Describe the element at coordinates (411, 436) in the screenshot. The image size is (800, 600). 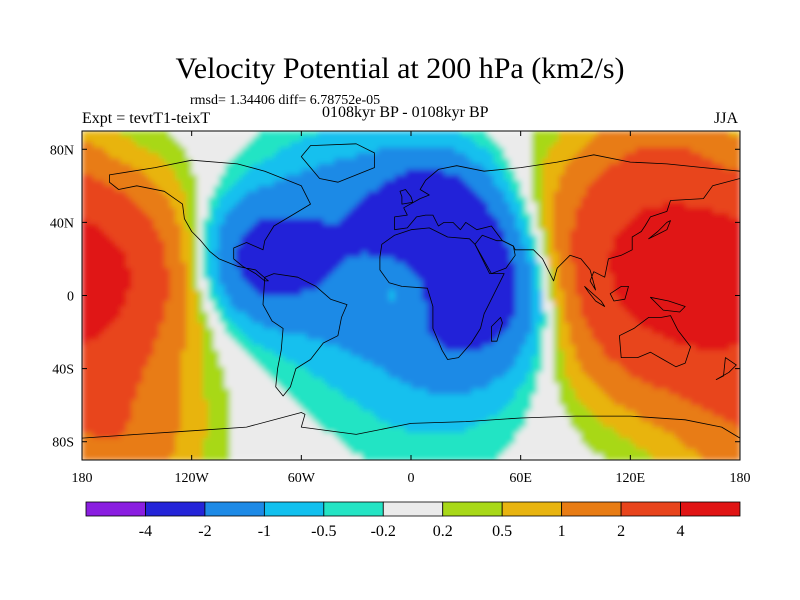
I see `coastline-antarctica` at that location.